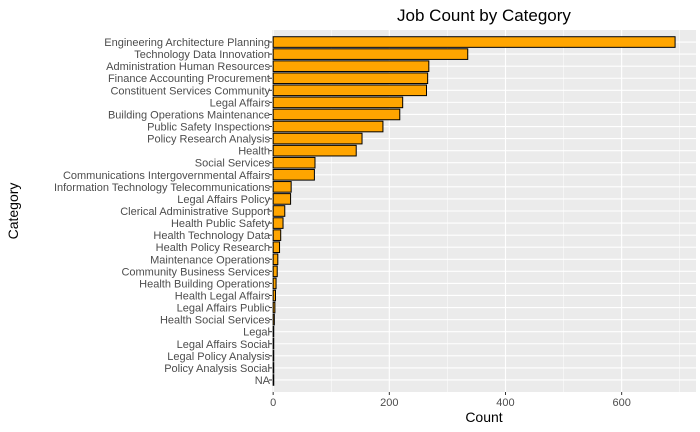  What do you see at coordinates (208, 128) in the screenshot?
I see `y-tick-label: Public Safety Inspections` at bounding box center [208, 128].